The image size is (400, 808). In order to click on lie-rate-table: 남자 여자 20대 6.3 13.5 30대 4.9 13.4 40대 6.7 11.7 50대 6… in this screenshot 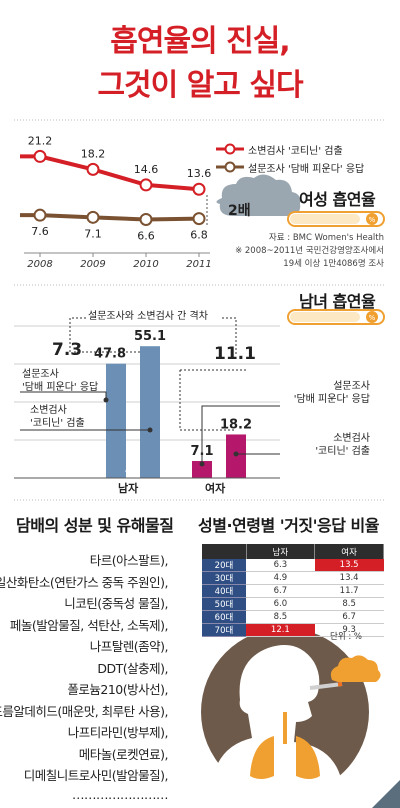, I will do `click(293, 590)`.